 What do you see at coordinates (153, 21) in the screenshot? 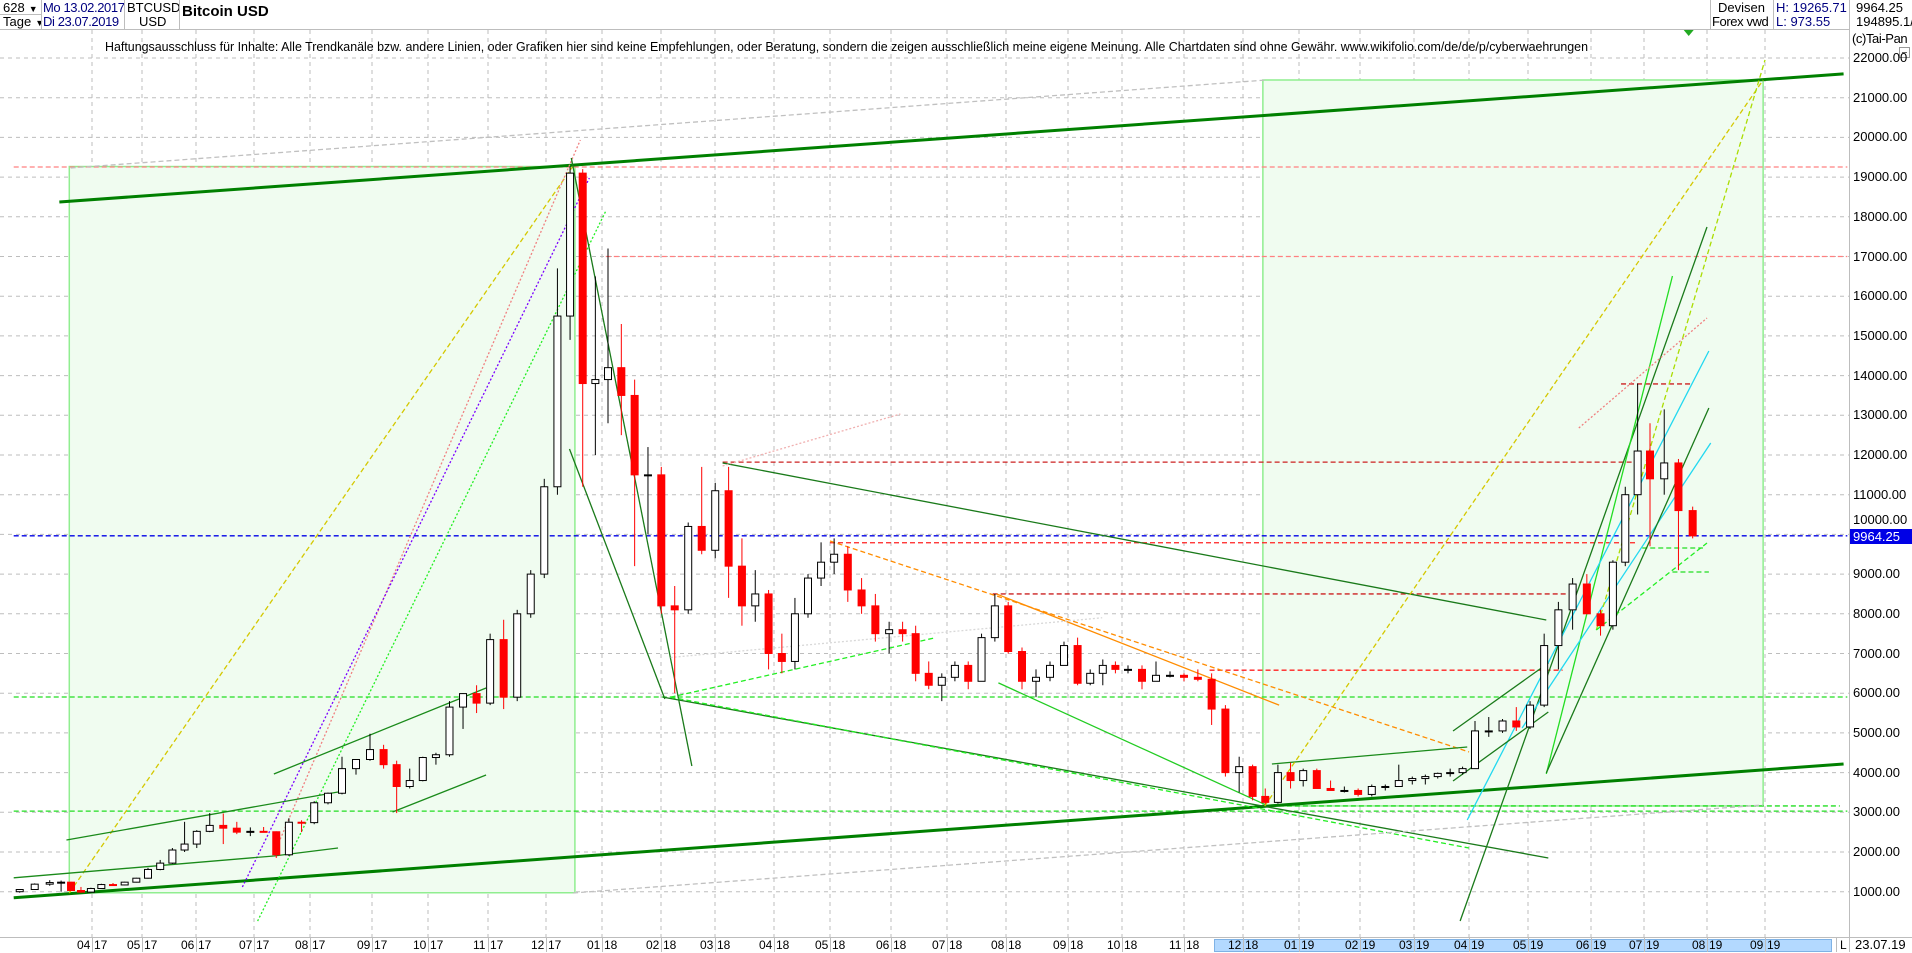
I see `currency: USD` at bounding box center [153, 21].